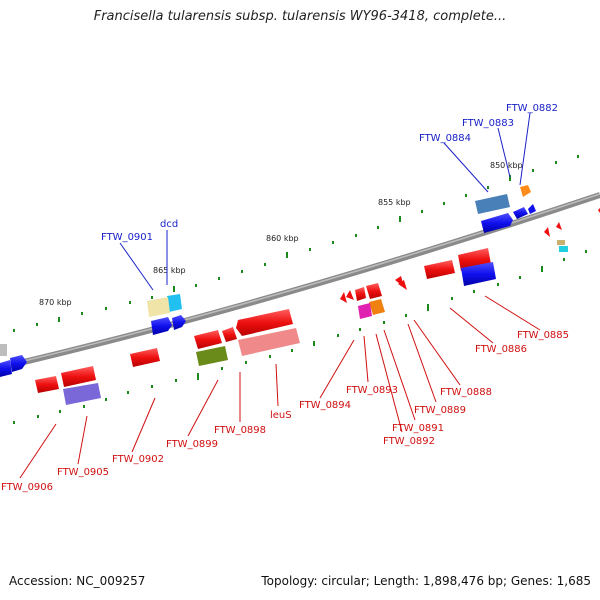  Describe the element at coordinates (559, 226) in the screenshot. I see `gene-feature-red-tiny` at that location.